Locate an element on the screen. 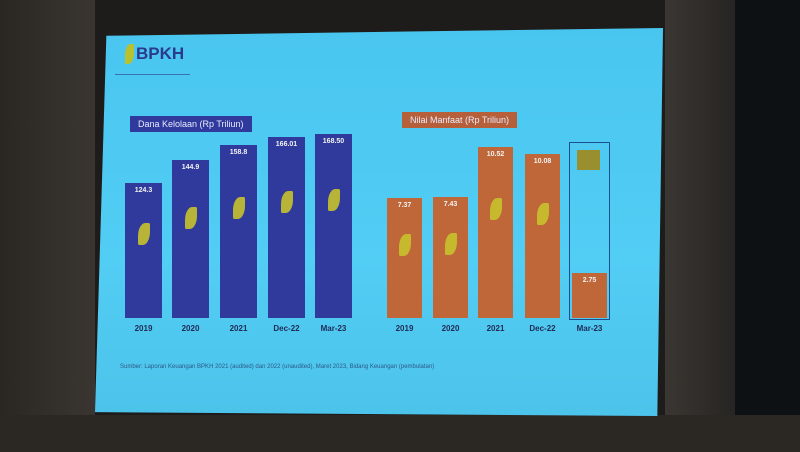  data-label: 144.9 is located at coordinates (190, 168).